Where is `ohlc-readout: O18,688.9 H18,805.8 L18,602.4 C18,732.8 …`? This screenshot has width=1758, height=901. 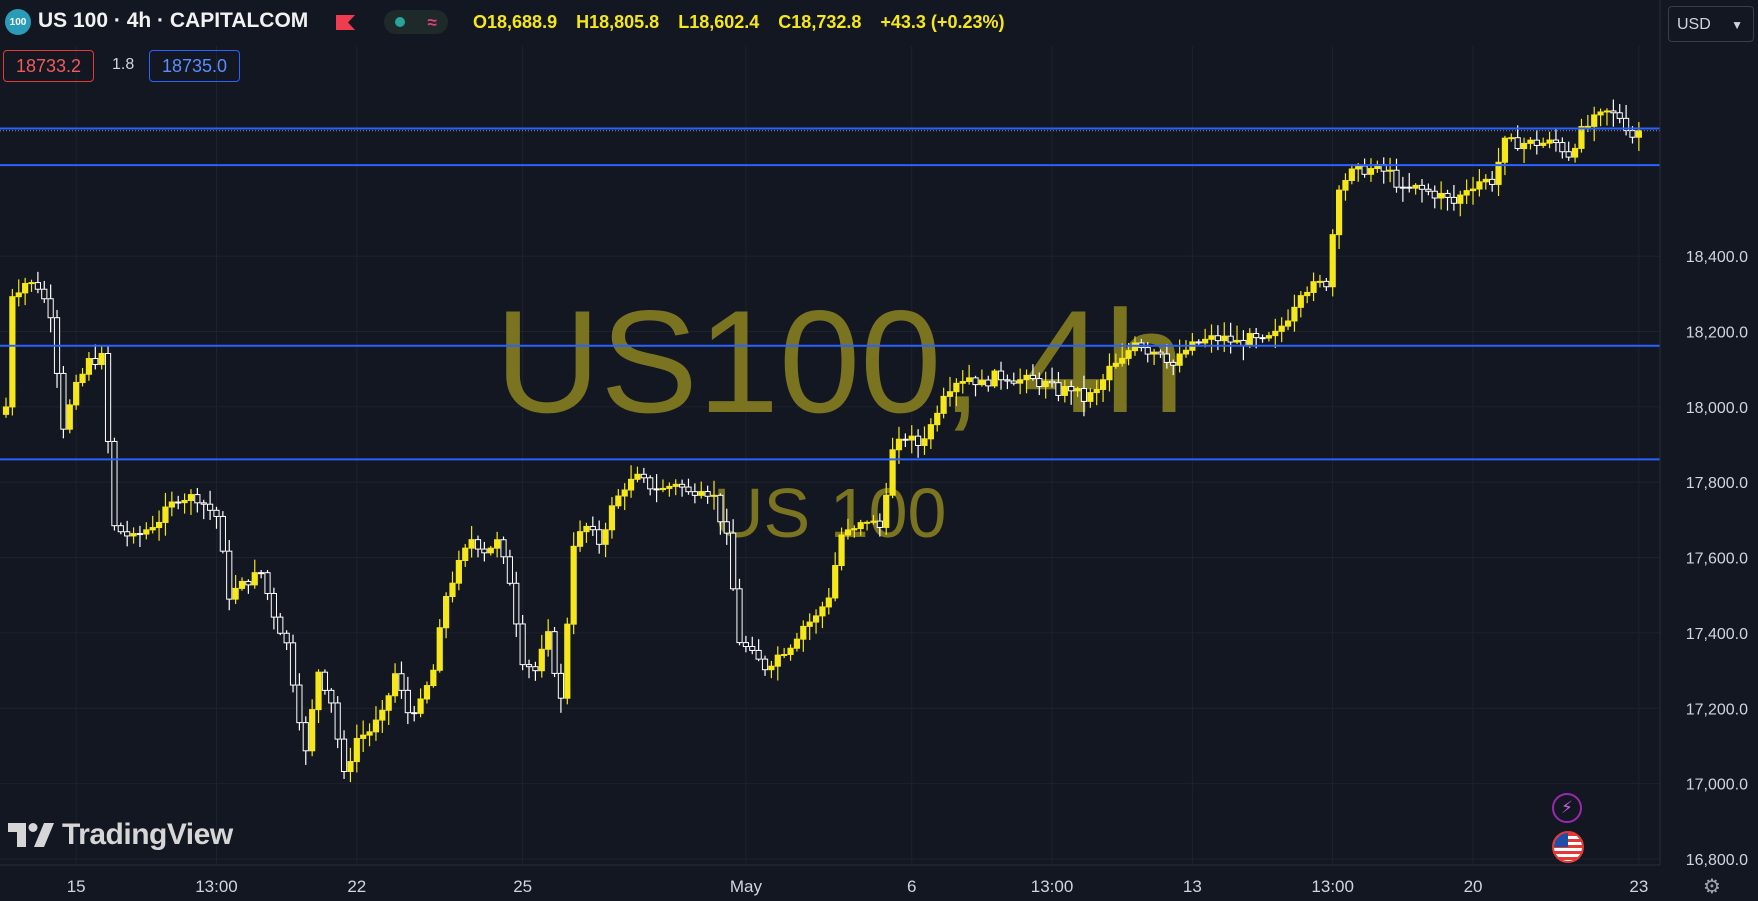 ohlc-readout: O18,688.9 H18,805.8 L18,602.4 C18,732.8 … is located at coordinates (739, 22).